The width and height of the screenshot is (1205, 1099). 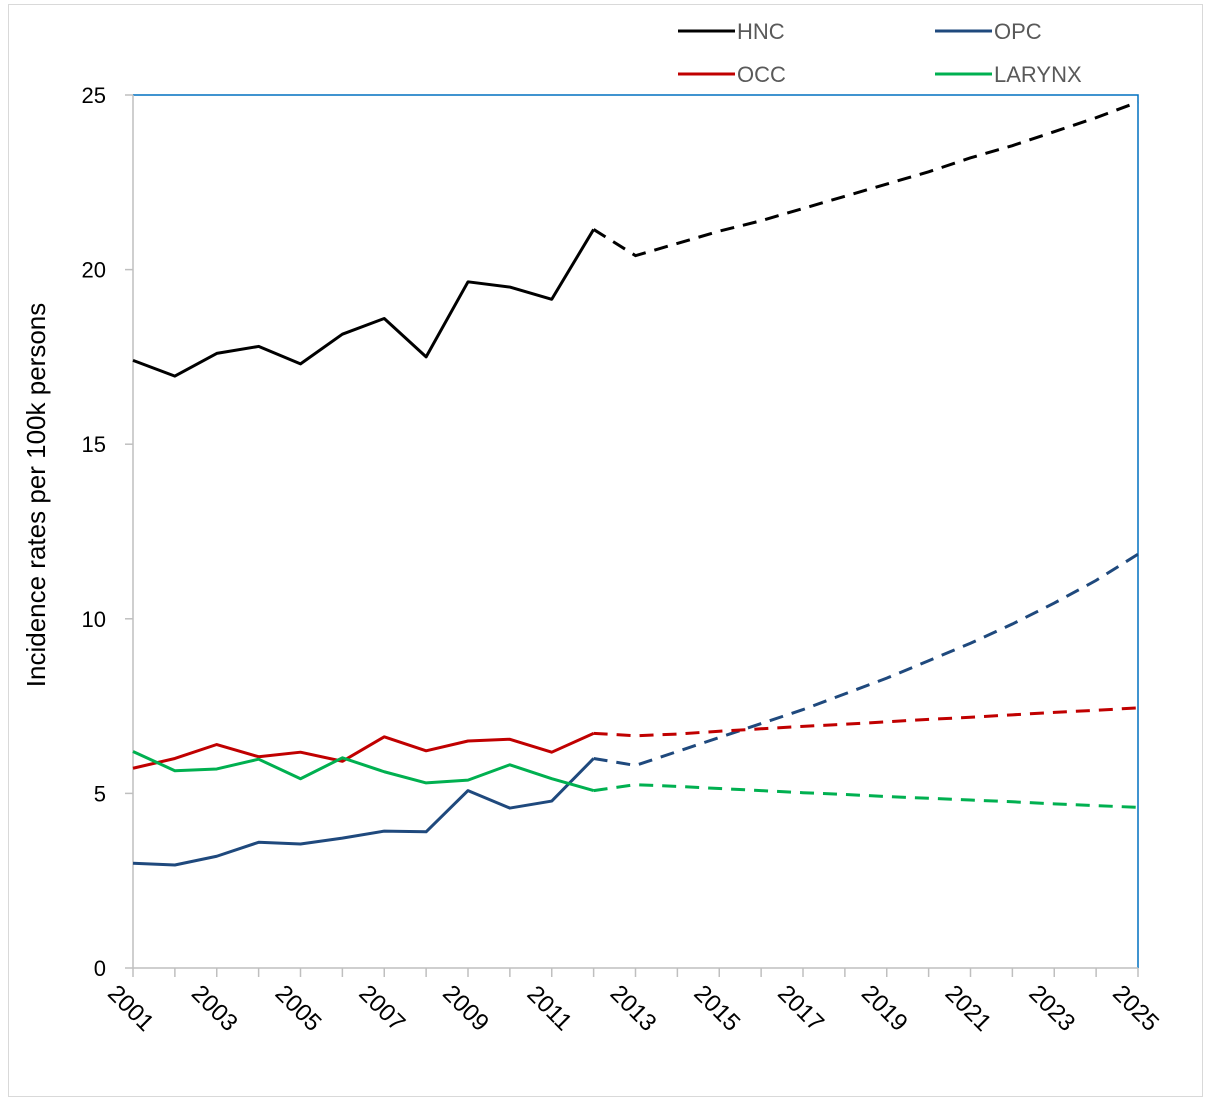 I want to click on legend-label-hnc: HNC, so click(x=761, y=31).